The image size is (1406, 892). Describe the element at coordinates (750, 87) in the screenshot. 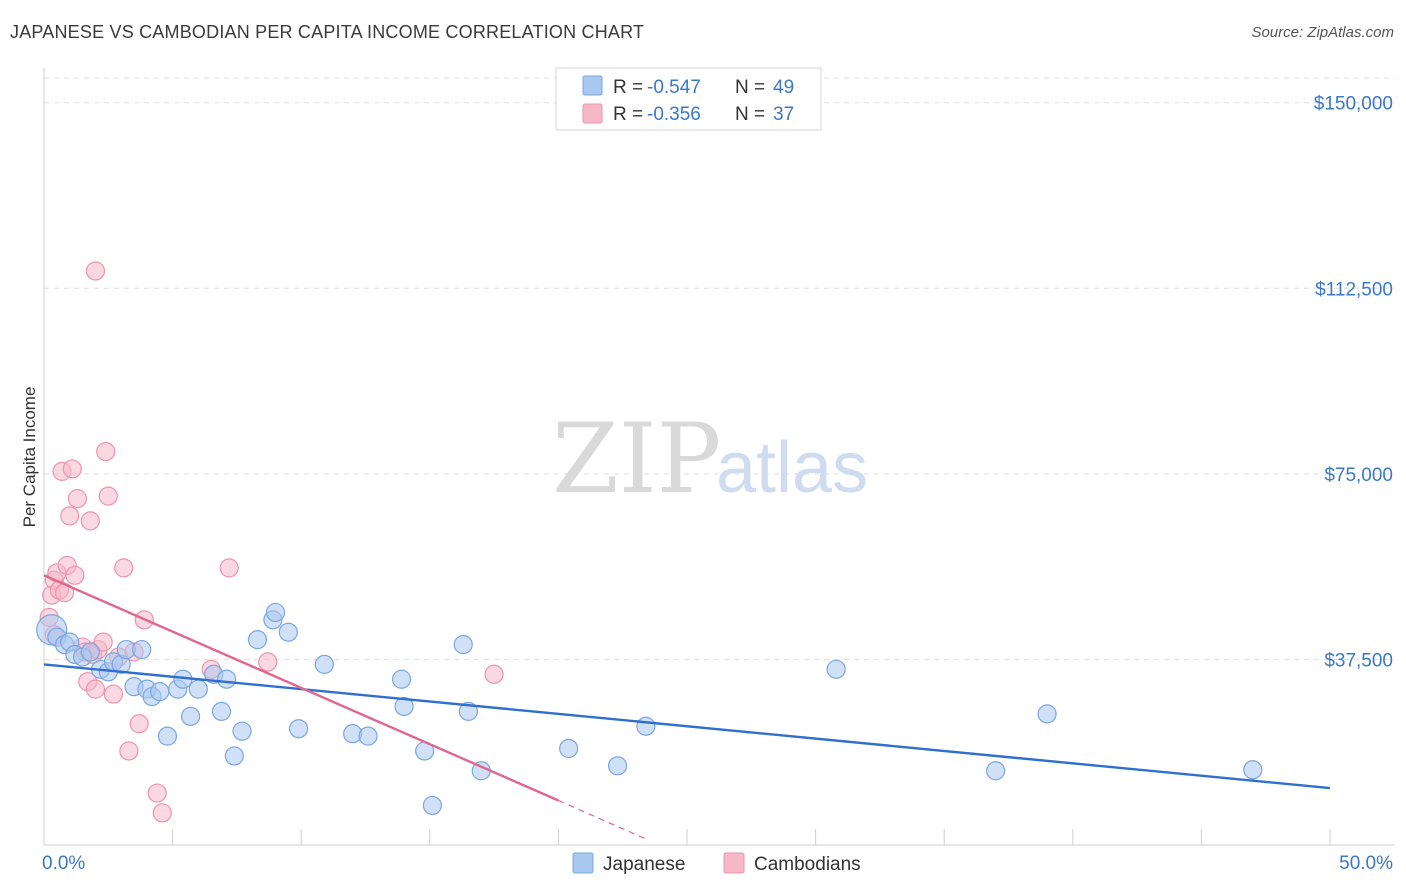

I see `legend-n-label-japanese: N =` at that location.